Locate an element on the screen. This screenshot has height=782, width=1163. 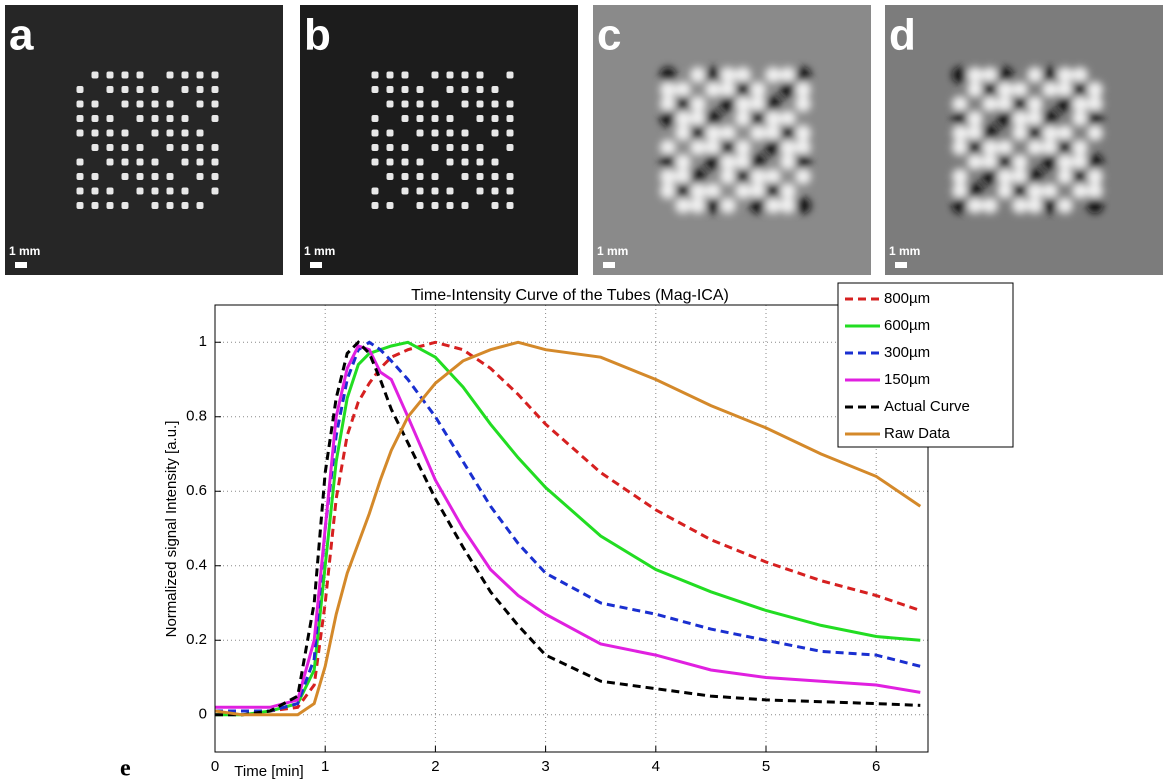
x-tick-label: 6 is located at coordinates (876, 766).